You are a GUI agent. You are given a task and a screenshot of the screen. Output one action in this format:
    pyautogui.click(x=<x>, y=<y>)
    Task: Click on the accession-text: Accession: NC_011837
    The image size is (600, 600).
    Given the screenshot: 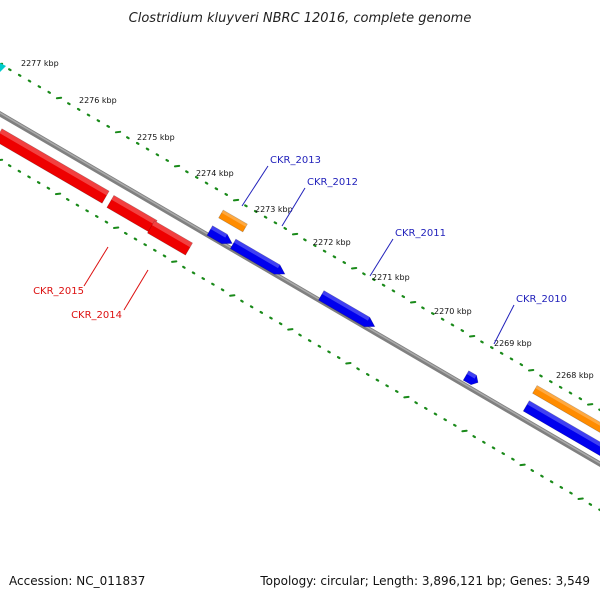 What is the action you would take?
    pyautogui.click(x=77, y=581)
    